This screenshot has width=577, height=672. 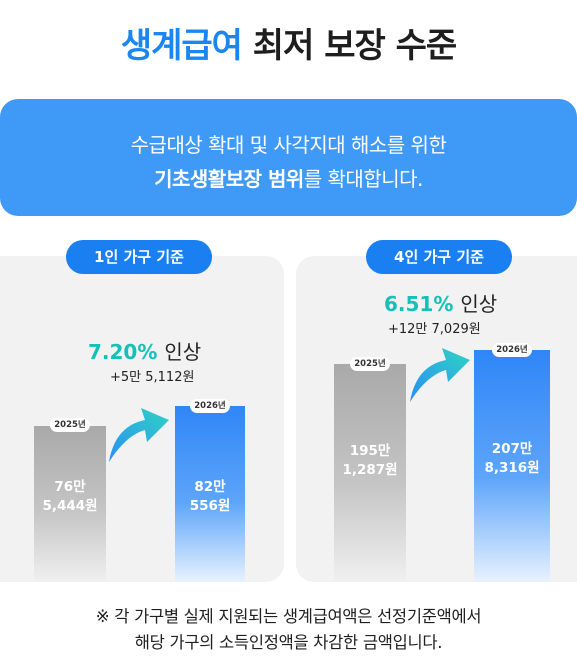 What do you see at coordinates (434, 329) in the screenshot?
I see `increase-amount: +12만 7,029원` at bounding box center [434, 329].